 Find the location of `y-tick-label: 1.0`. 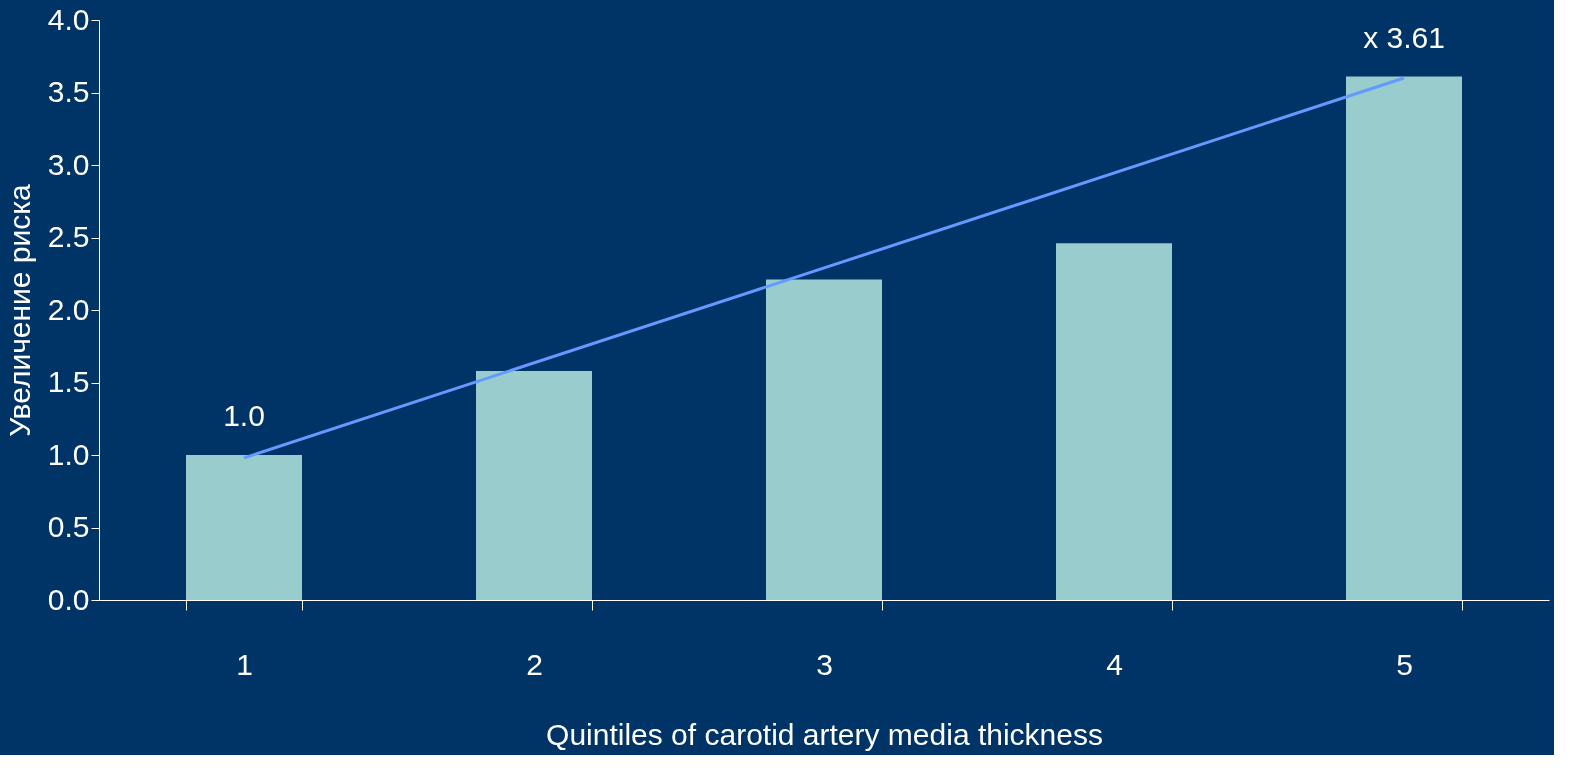

y-tick-label: 1.0 is located at coordinates (68, 454).